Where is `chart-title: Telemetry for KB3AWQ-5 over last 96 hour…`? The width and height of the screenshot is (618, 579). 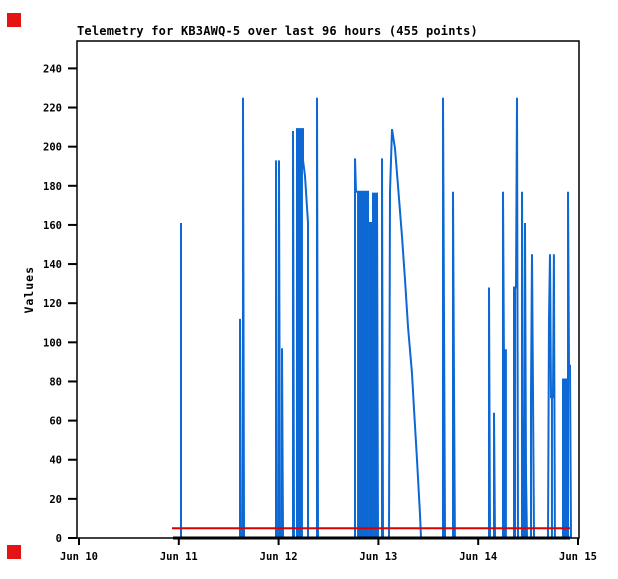 chart-title: Telemetry for KB3AWQ-5 over last 96 hour… is located at coordinates (277, 31).